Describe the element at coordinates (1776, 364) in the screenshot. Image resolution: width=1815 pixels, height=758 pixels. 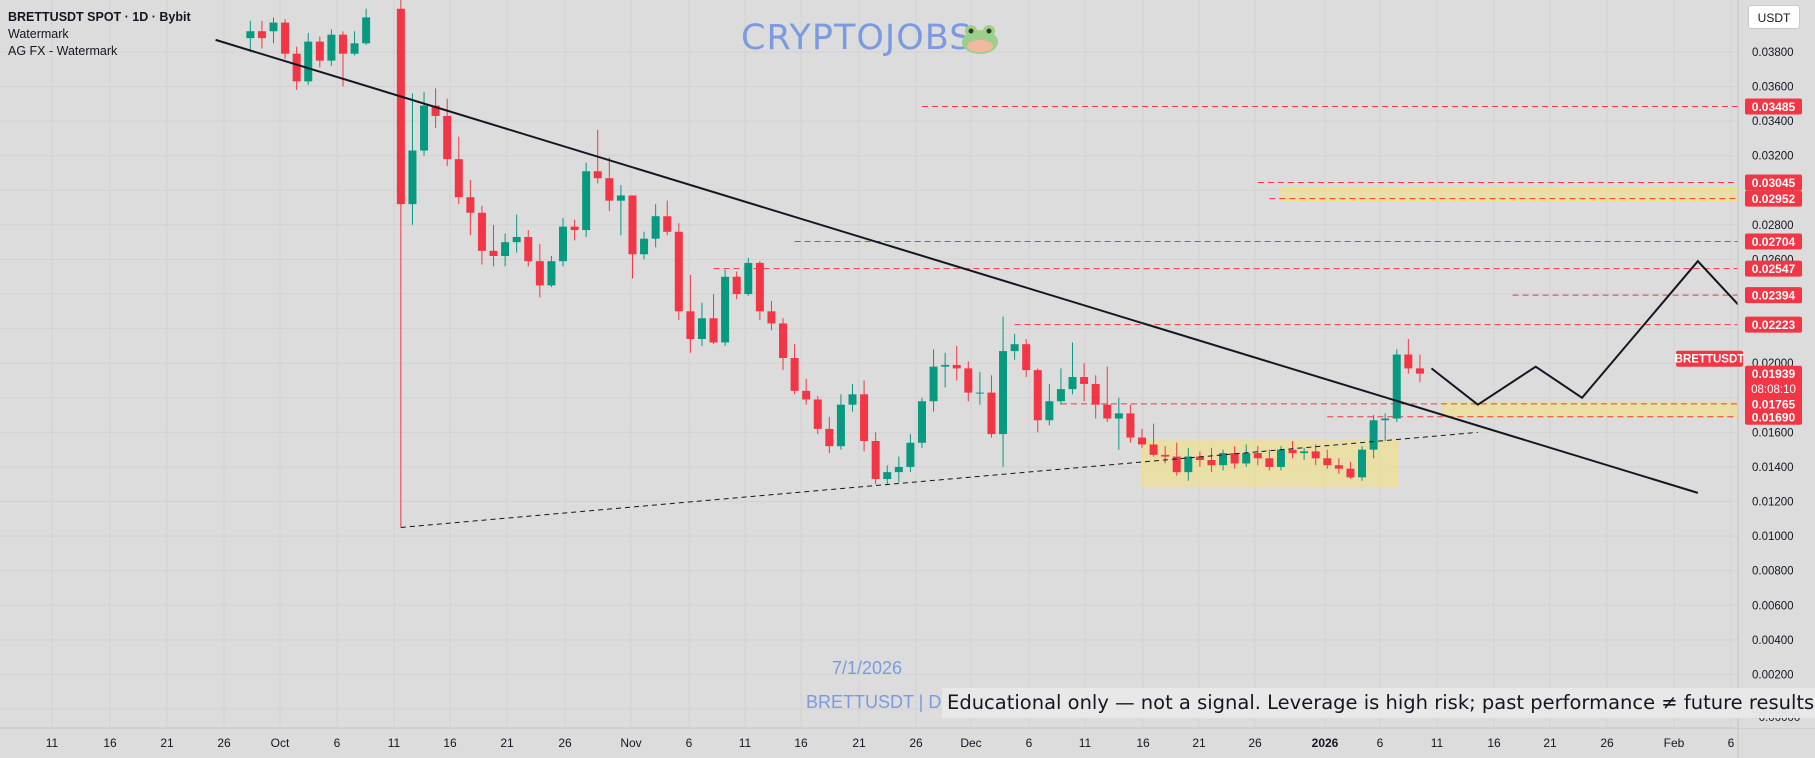
I see `y-axis-bg` at that location.